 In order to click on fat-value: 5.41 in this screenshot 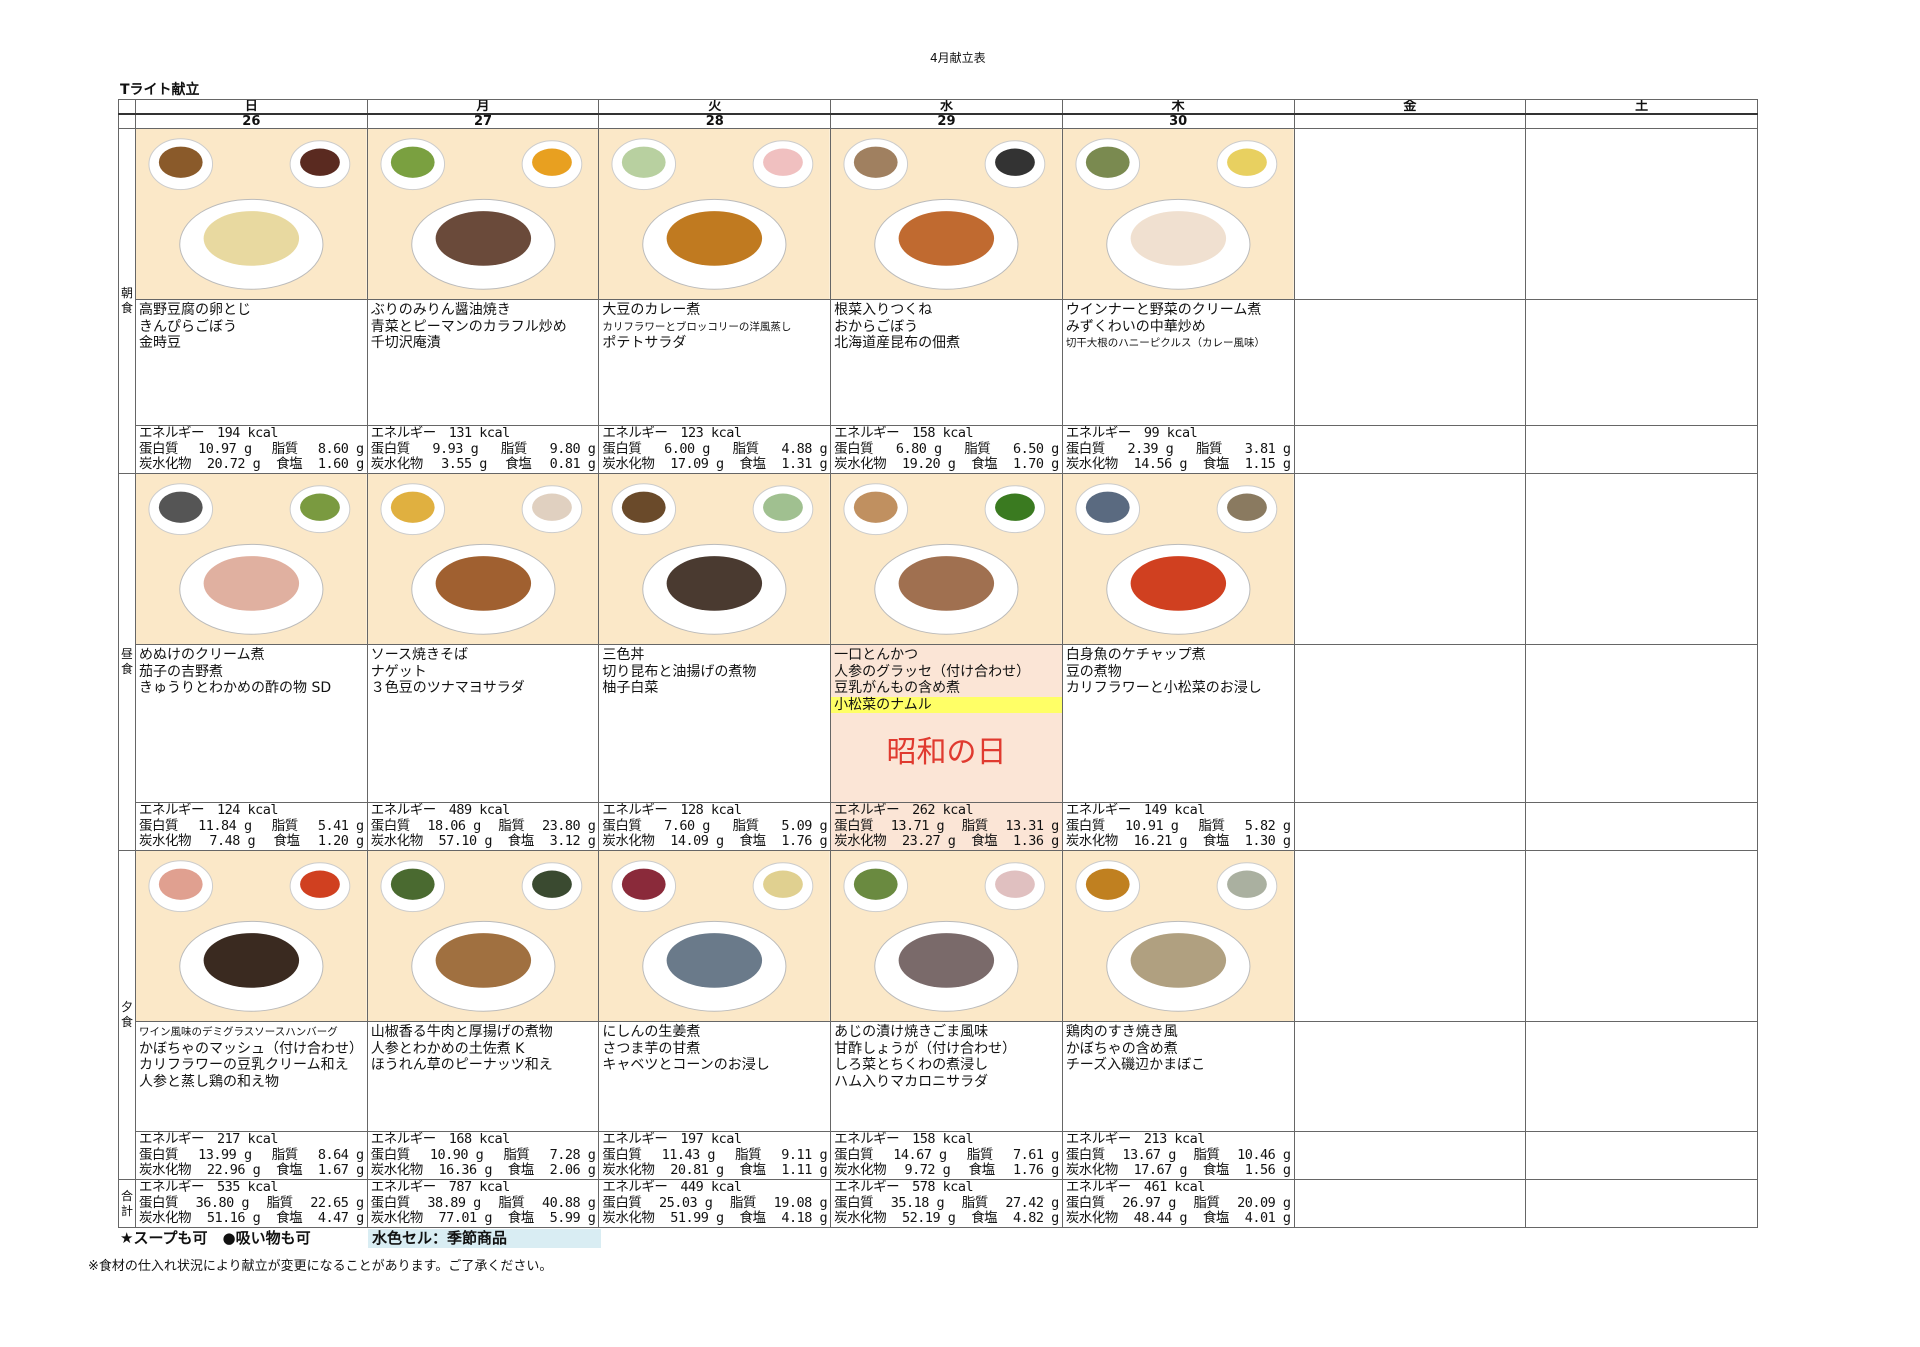, I will do `click(333, 825)`.